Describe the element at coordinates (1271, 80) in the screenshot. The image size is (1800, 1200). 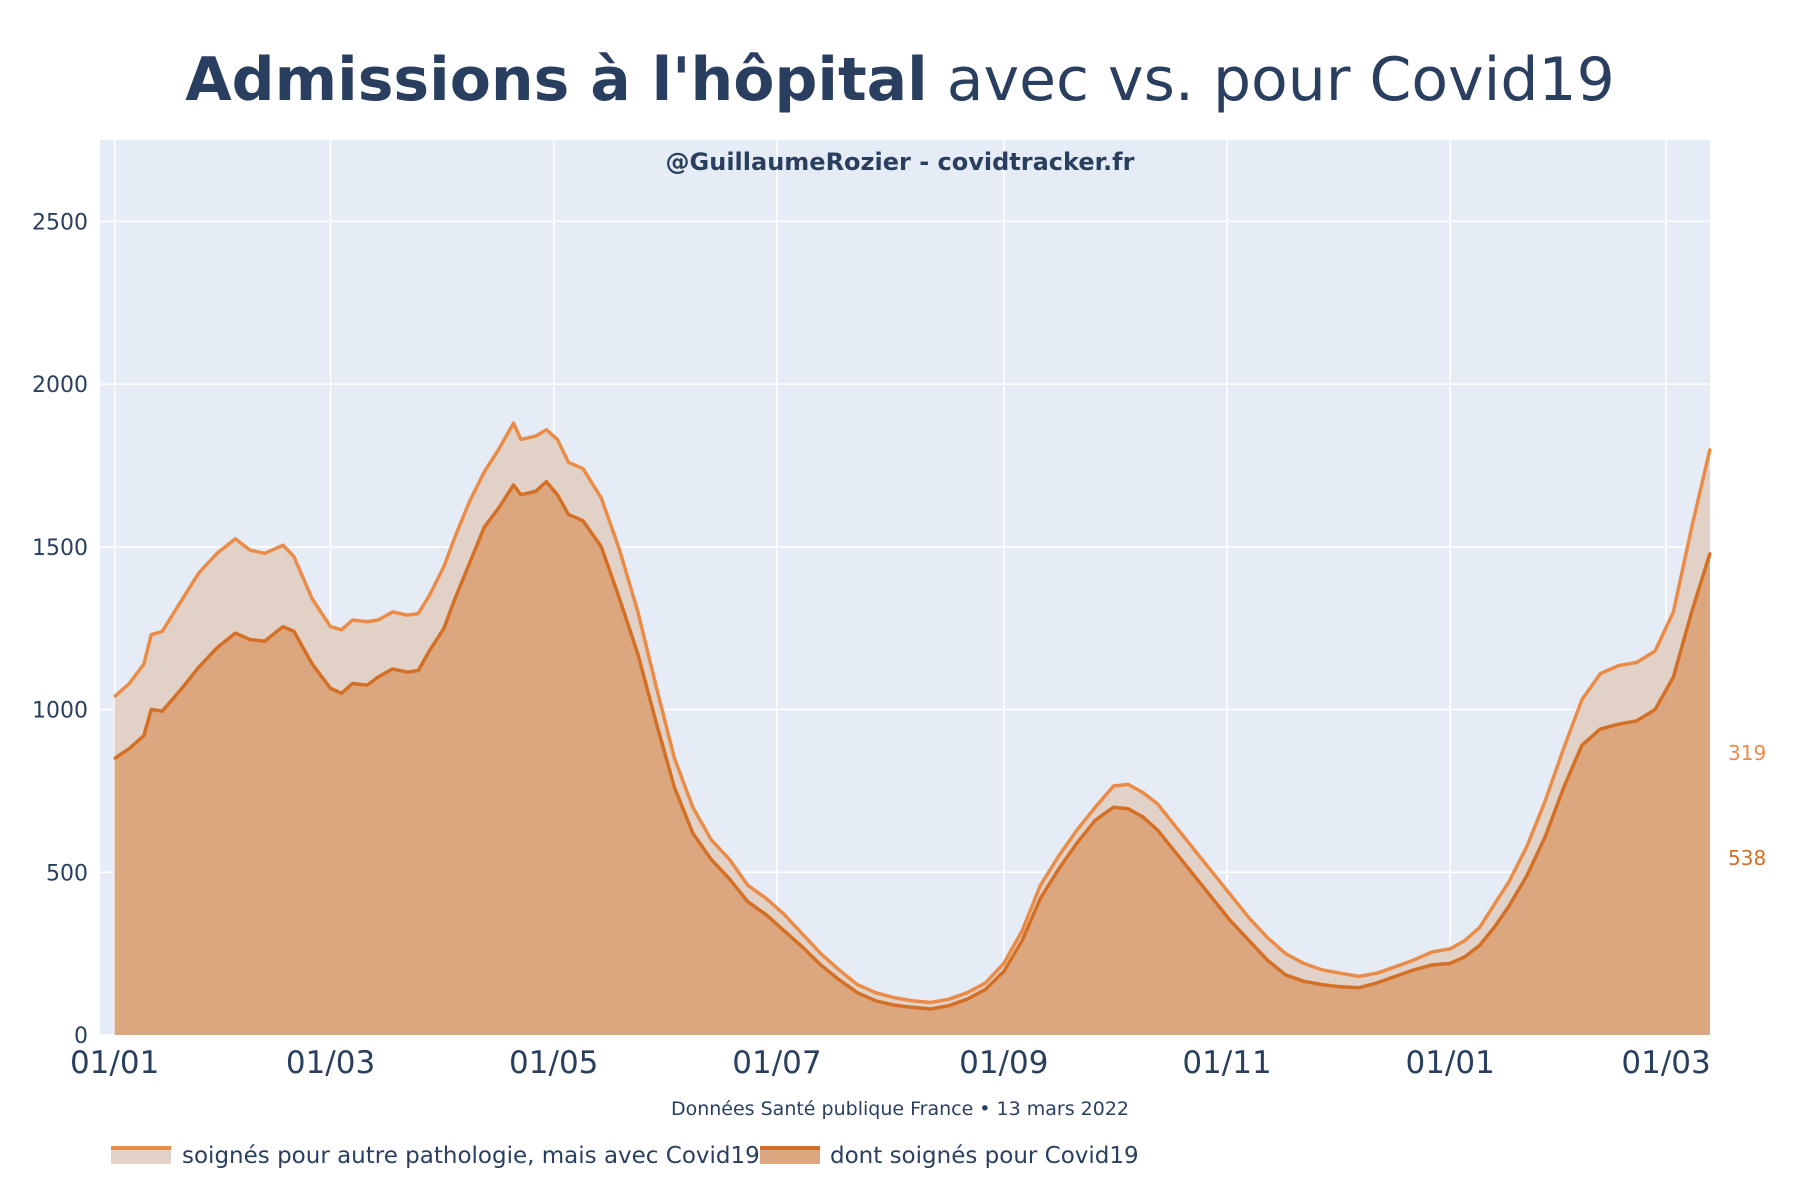
I see `chart-title-regular: avec vs. pour Covid19` at that location.